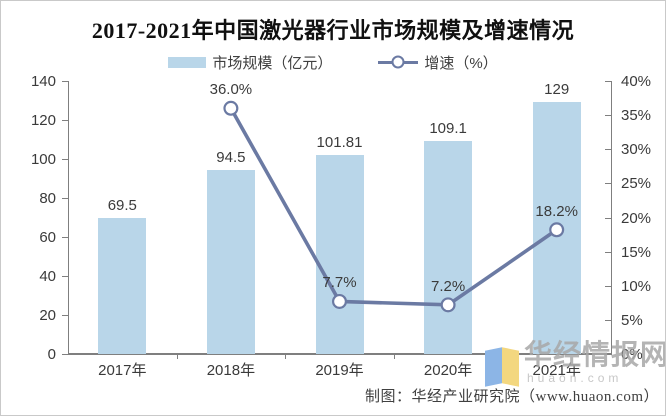 This screenshot has width=666, height=416. Describe the element at coordinates (511, 397) in the screenshot. I see `source-note: 制图：华经产业研究院（www.huaon.com）` at that location.